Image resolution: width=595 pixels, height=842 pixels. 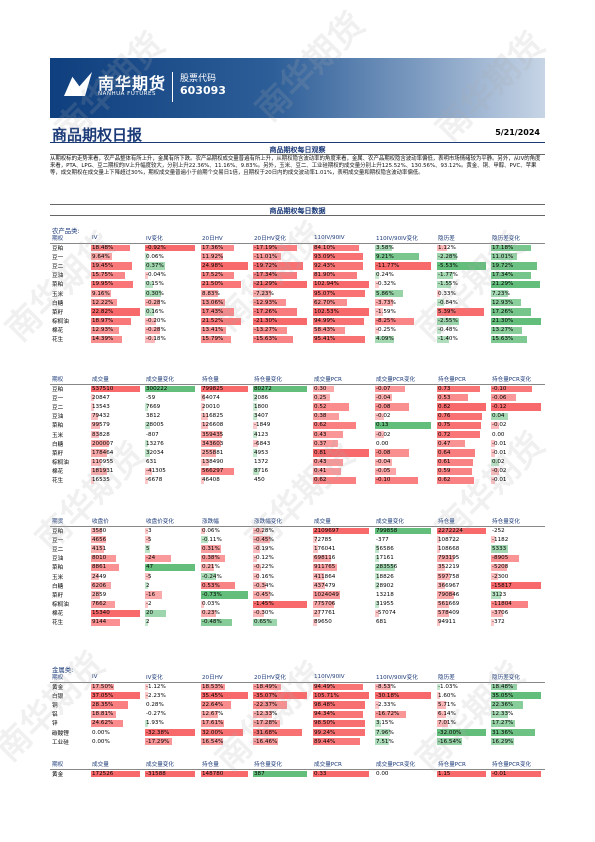 I want to click on table-cell: 28902, so click(x=405, y=585).